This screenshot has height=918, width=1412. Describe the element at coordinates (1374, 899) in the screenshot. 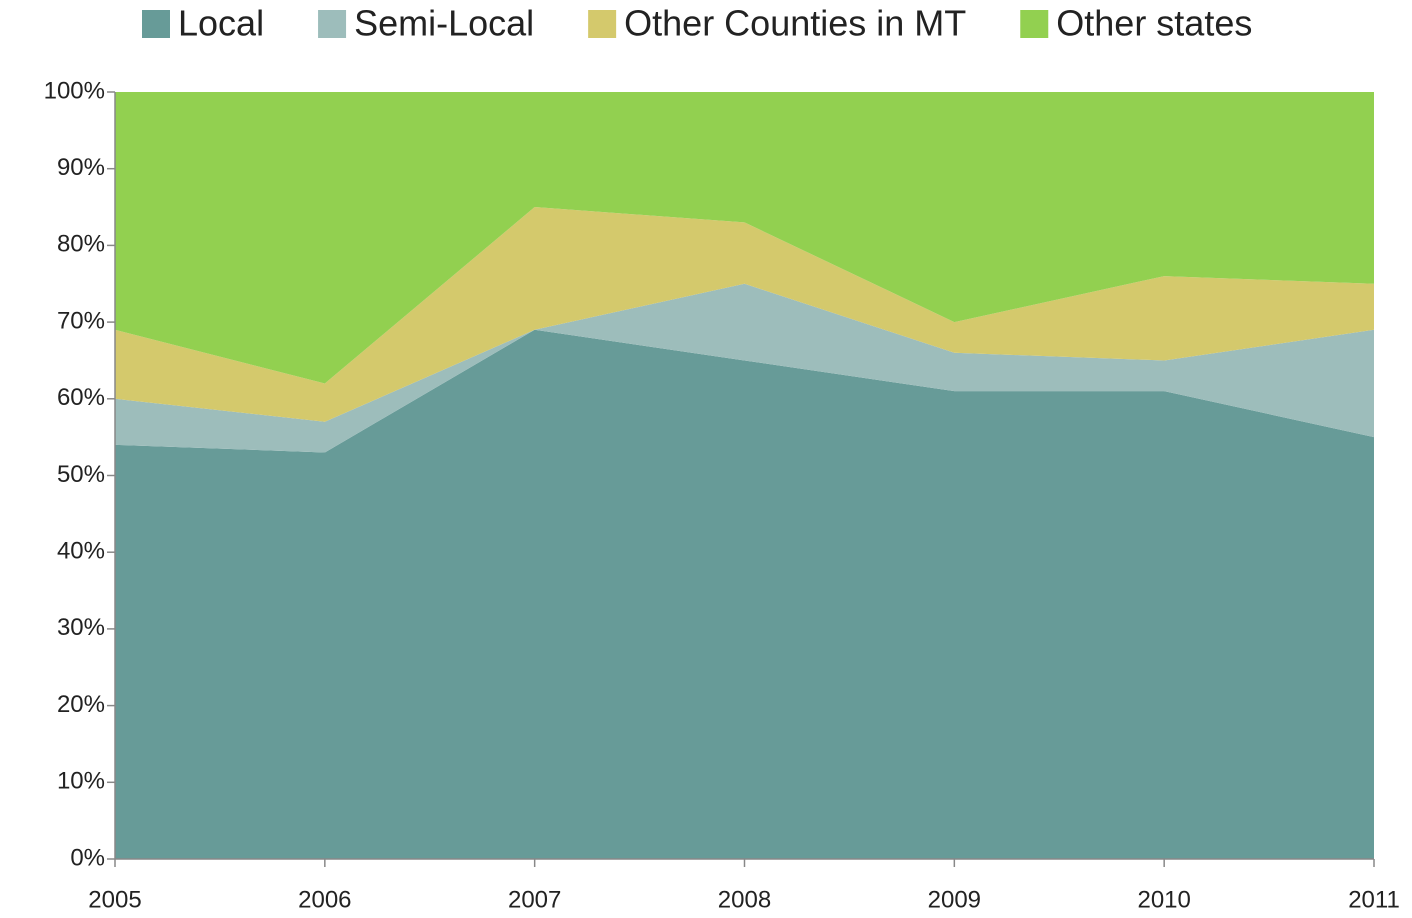

I see `x-tick-label: 2011` at that location.